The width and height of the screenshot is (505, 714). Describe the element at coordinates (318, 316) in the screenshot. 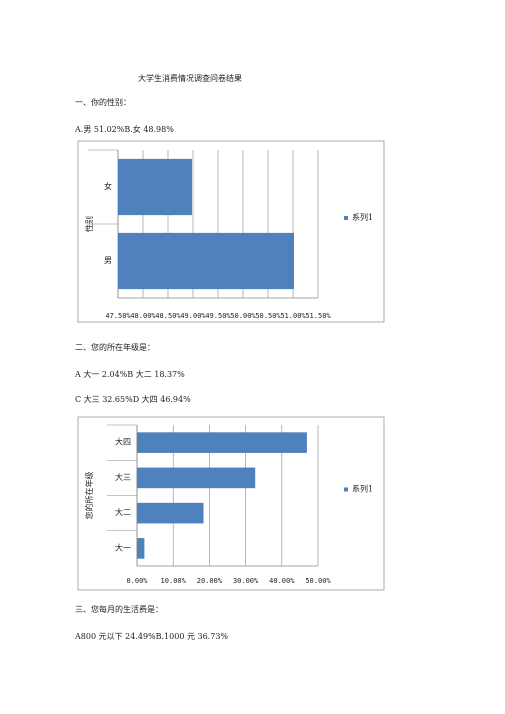

I see `x-tick-label: 51.50%` at that location.